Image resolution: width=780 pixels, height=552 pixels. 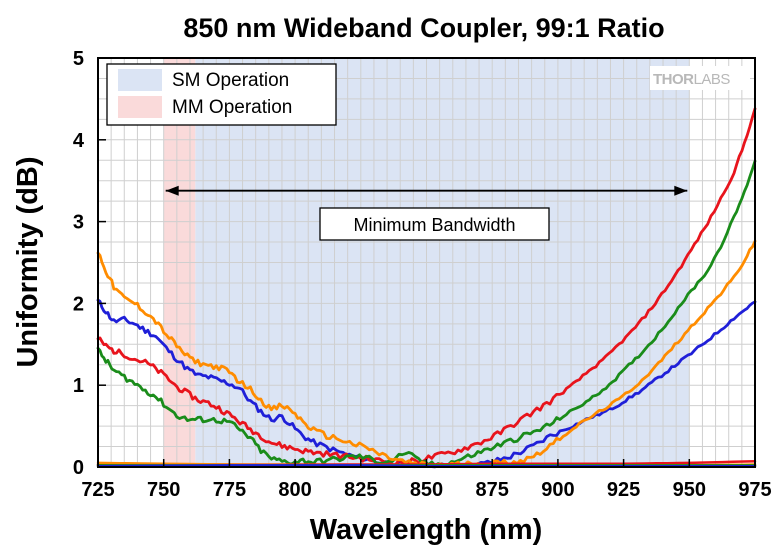 I want to click on legend-label: MM Operation, so click(x=232, y=107).